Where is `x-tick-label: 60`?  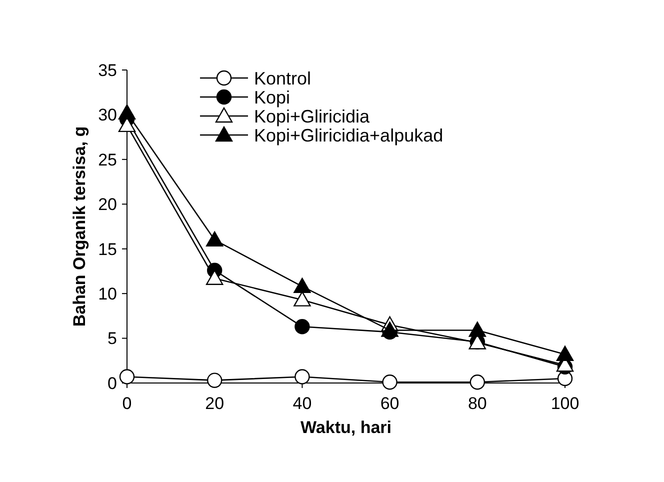 x-tick-label: 60 is located at coordinates (390, 403).